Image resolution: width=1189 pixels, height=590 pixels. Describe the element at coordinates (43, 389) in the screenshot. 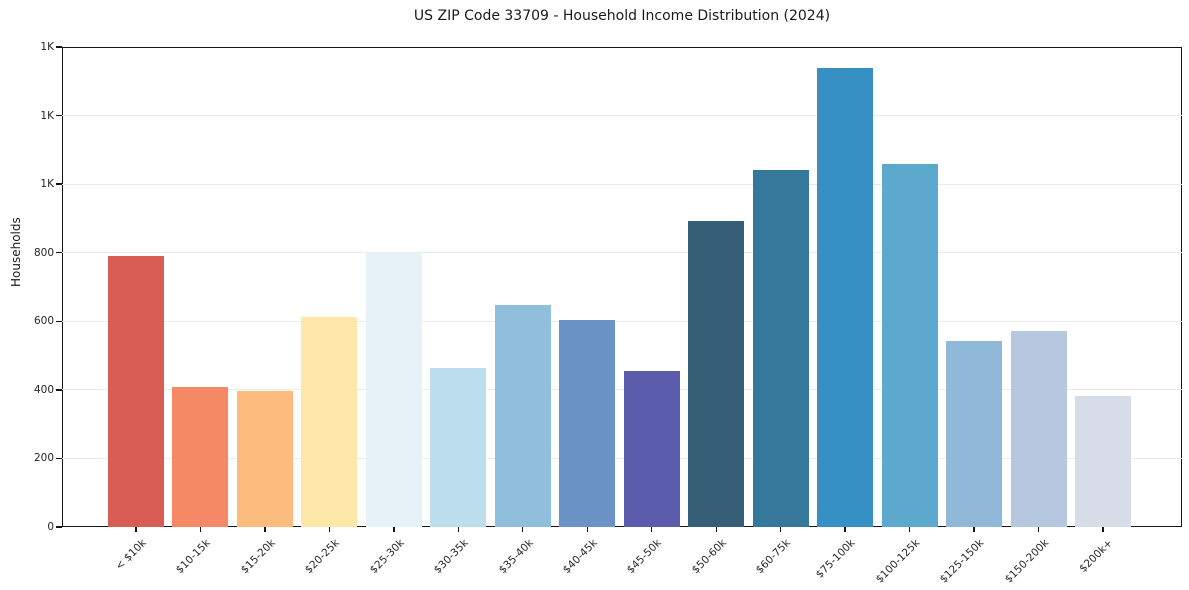

I see `y-tick-label: 400` at that location.